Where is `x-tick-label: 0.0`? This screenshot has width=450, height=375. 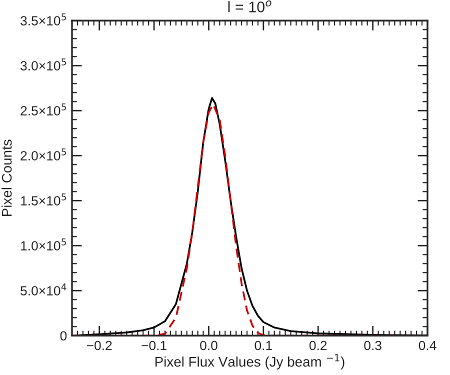 x-tick-label: 0.0 is located at coordinates (209, 345).